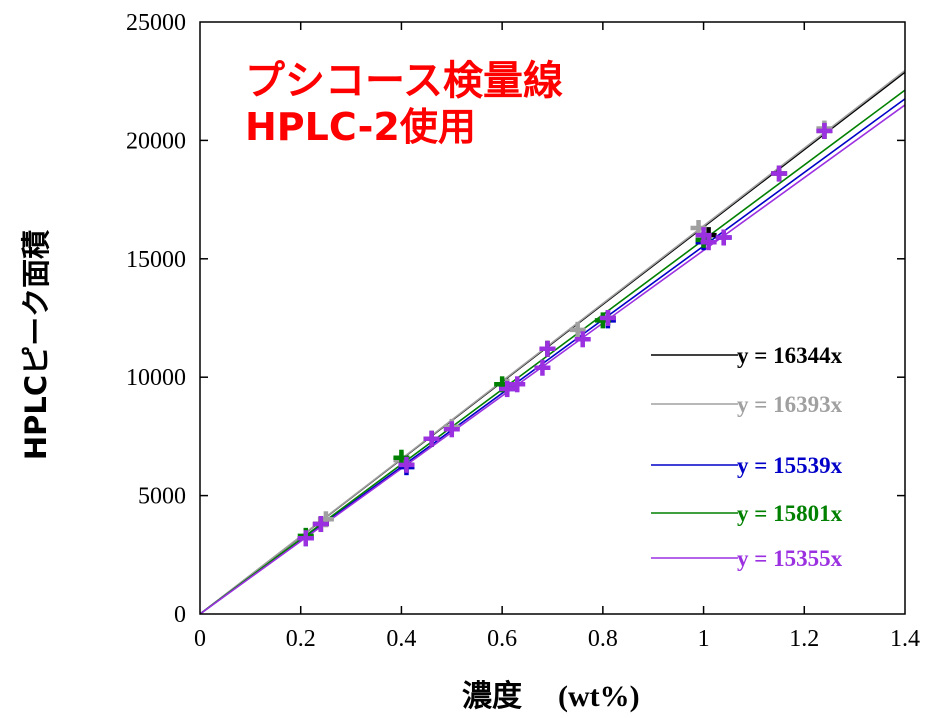  I want to click on legend-label: y = 15801x, so click(790, 513).